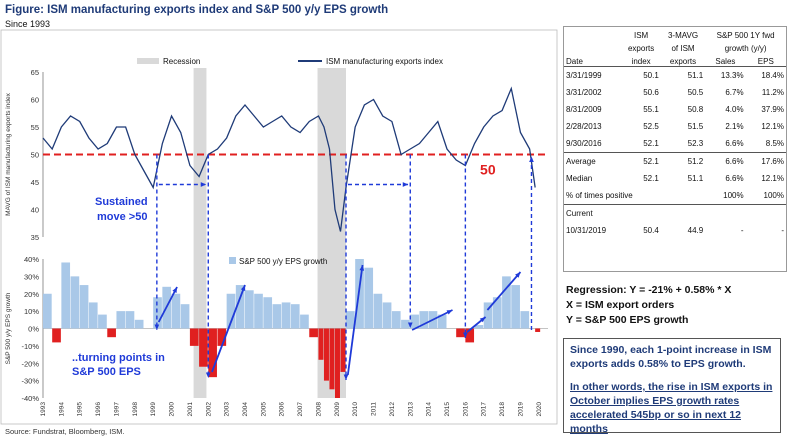 This screenshot has height=443, width=794. What do you see at coordinates (31, 259) in the screenshot?
I see `eps-y-tick-label: 40%` at bounding box center [31, 259].